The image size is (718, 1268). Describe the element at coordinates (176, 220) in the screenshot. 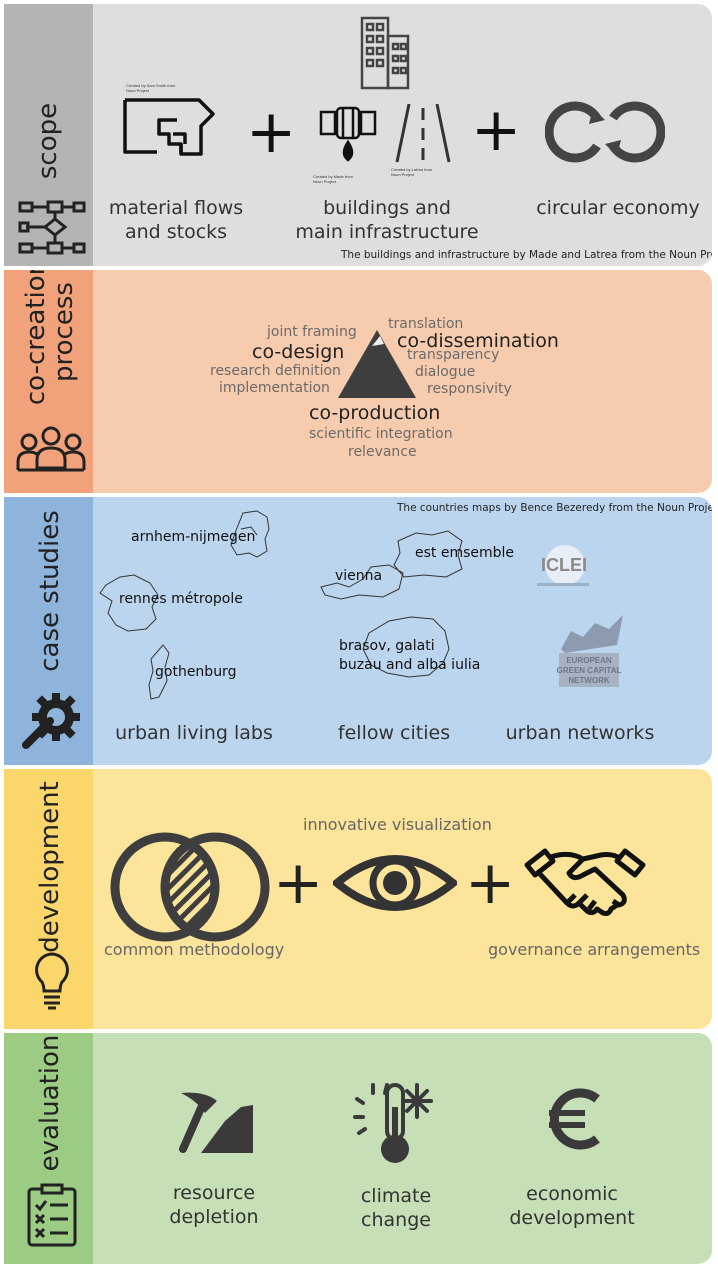

I see `material-flows-label: material flows and stocks` at that location.